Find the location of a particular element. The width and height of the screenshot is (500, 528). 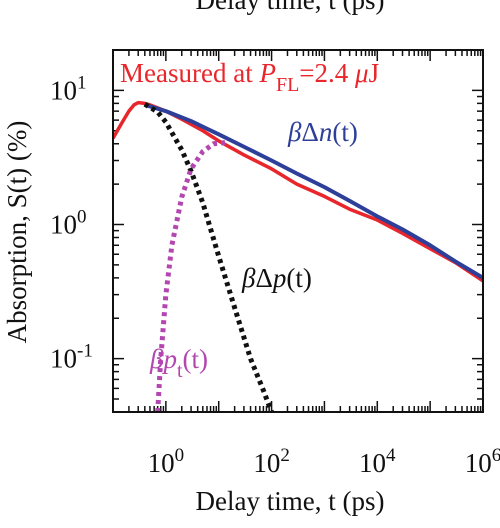

y-tick-labels: 10⁻¹ 10⁰ 10¹ is located at coordinates (71, 222).